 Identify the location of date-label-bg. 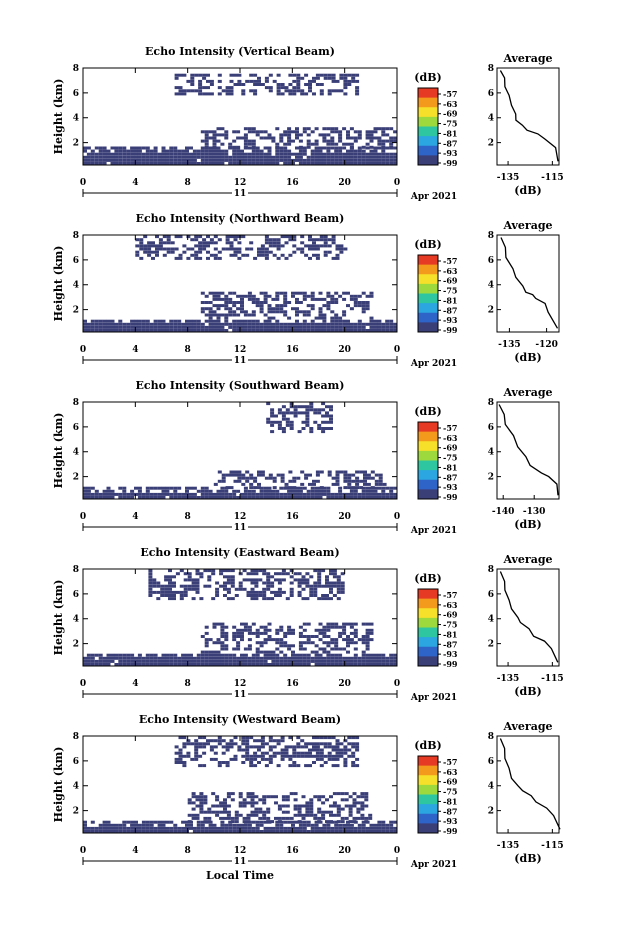
(240, 359).